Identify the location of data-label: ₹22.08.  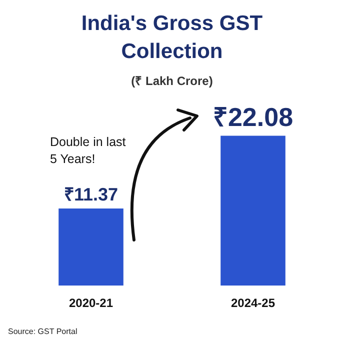
(253, 117).